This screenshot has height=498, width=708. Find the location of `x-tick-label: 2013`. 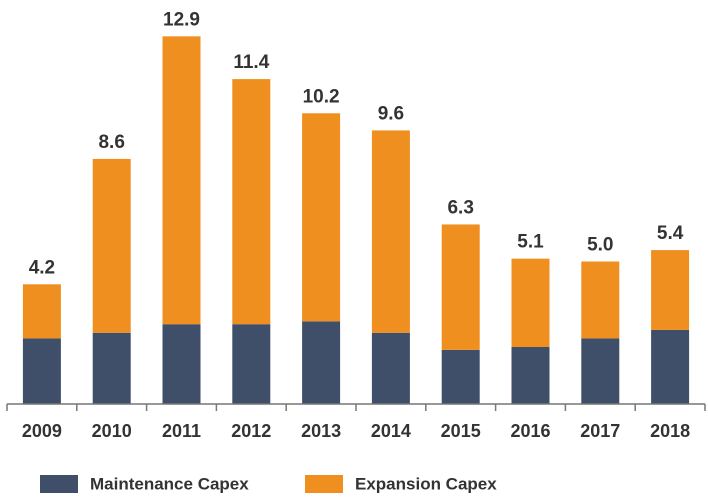

x-tick-label: 2013 is located at coordinates (321, 431).